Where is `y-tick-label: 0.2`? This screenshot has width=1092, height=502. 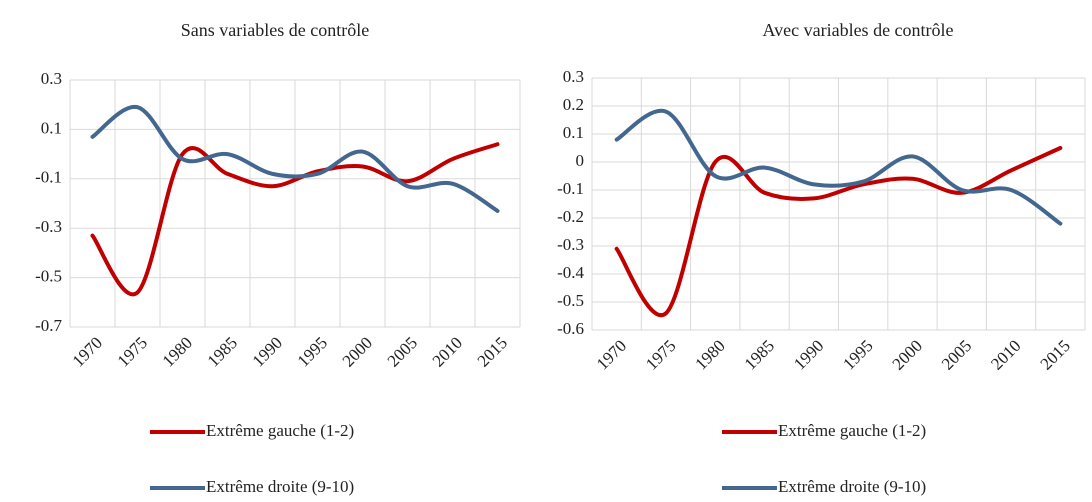 y-tick-label: 0.2 is located at coordinates (573, 104).